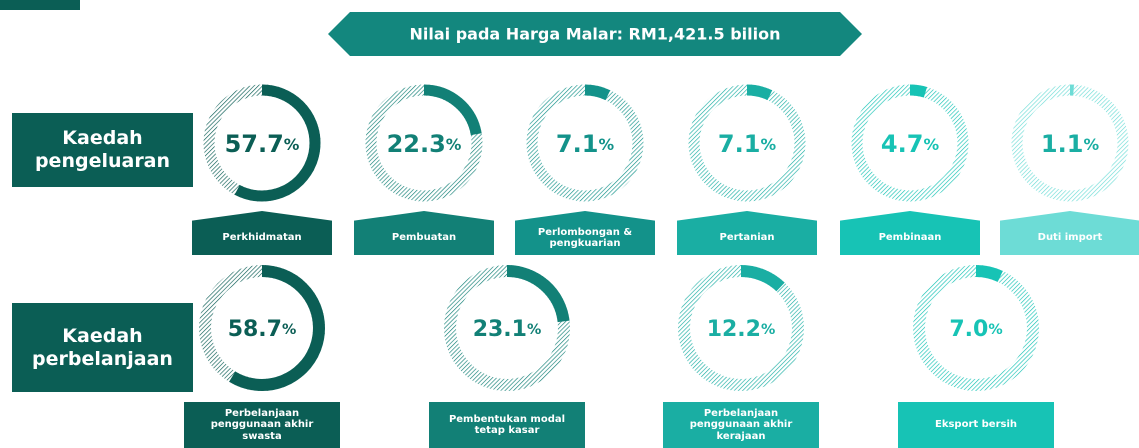 Image resolution: width=1139 pixels, height=448 pixels. I want to click on category-label: Perbelanjaan penggunaan akhir kerajaan, so click(741, 425).